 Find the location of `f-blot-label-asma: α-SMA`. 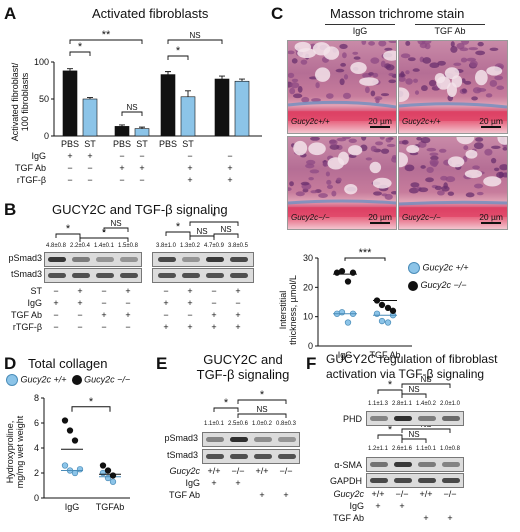

f-blot-label-asma: α-SMA is located at coordinates (348, 465).